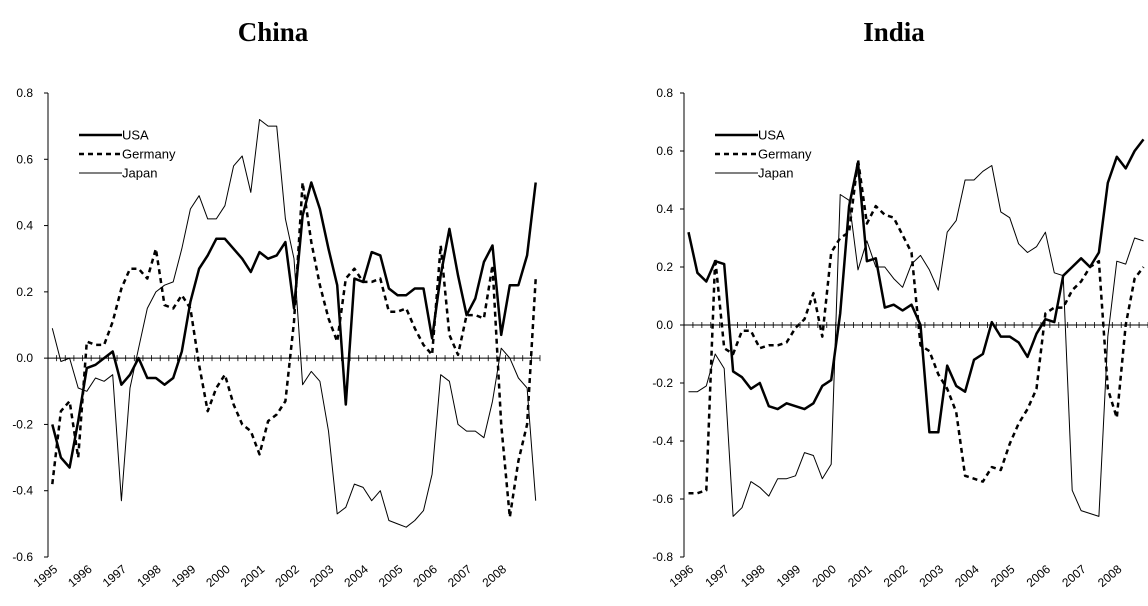  Describe the element at coordinates (662, 557) in the screenshot. I see `india-y-tick-label: -0.8` at that location.